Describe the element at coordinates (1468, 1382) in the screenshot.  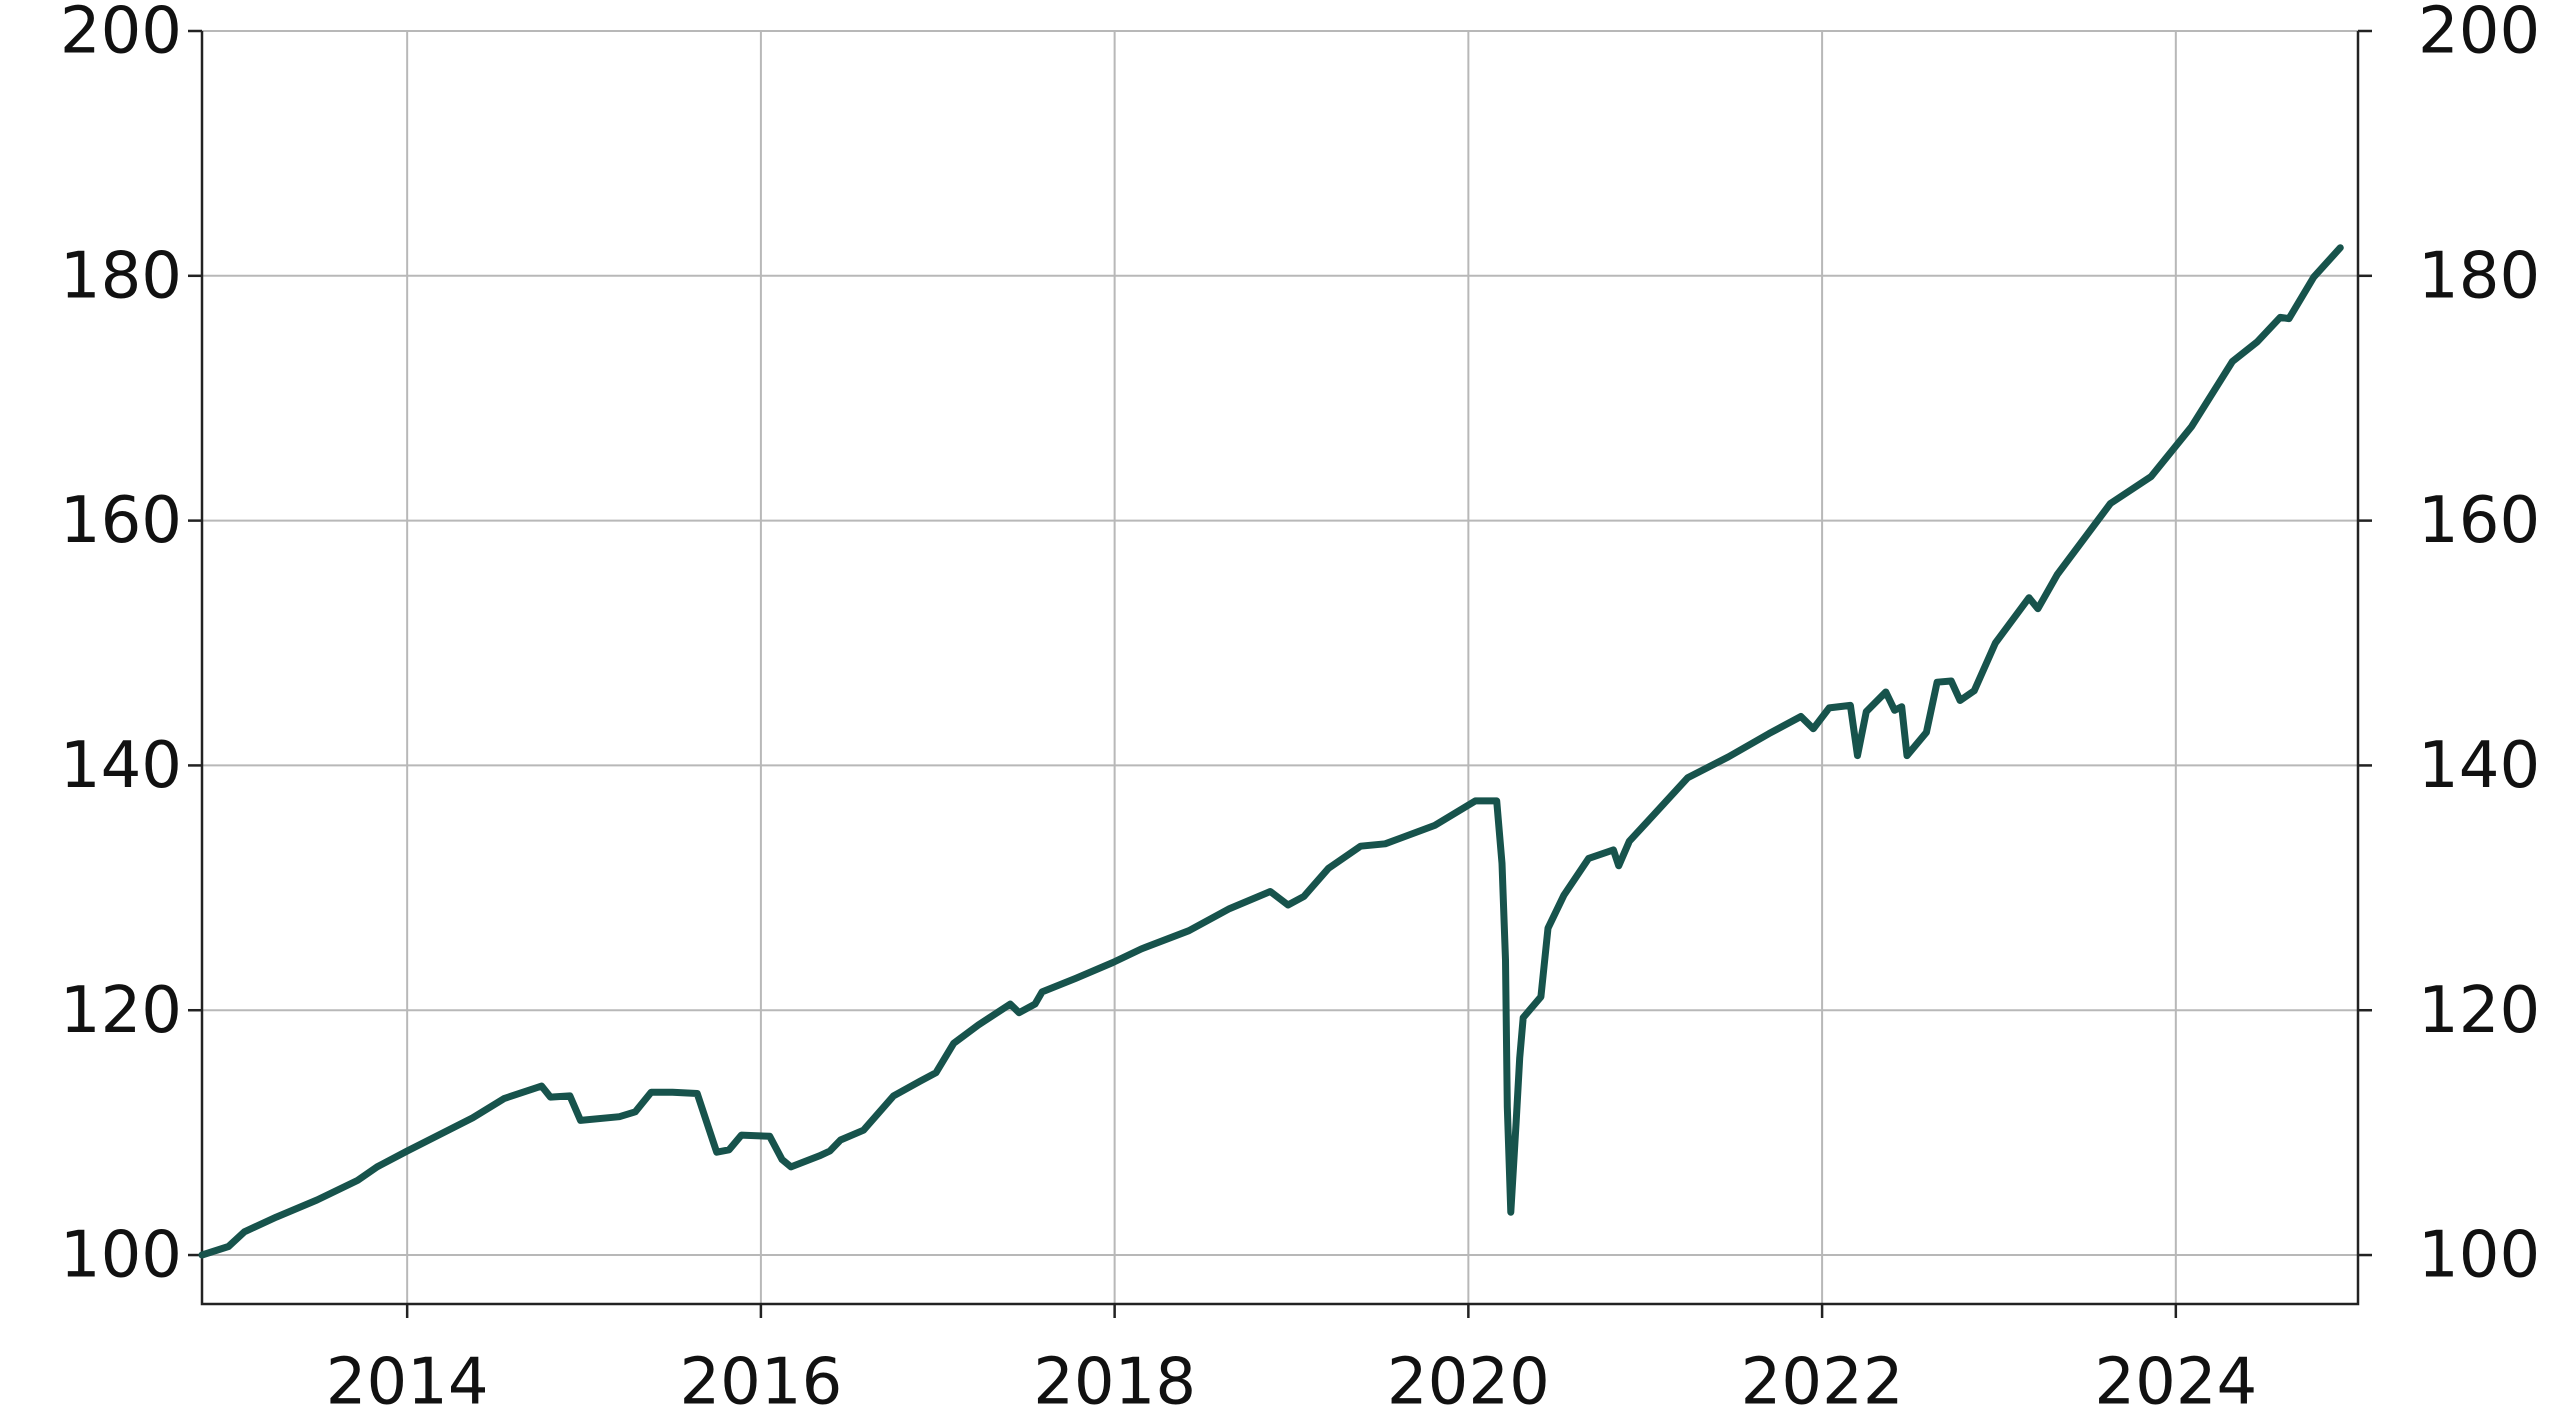
I see `x-tick-label: 2020` at that location.